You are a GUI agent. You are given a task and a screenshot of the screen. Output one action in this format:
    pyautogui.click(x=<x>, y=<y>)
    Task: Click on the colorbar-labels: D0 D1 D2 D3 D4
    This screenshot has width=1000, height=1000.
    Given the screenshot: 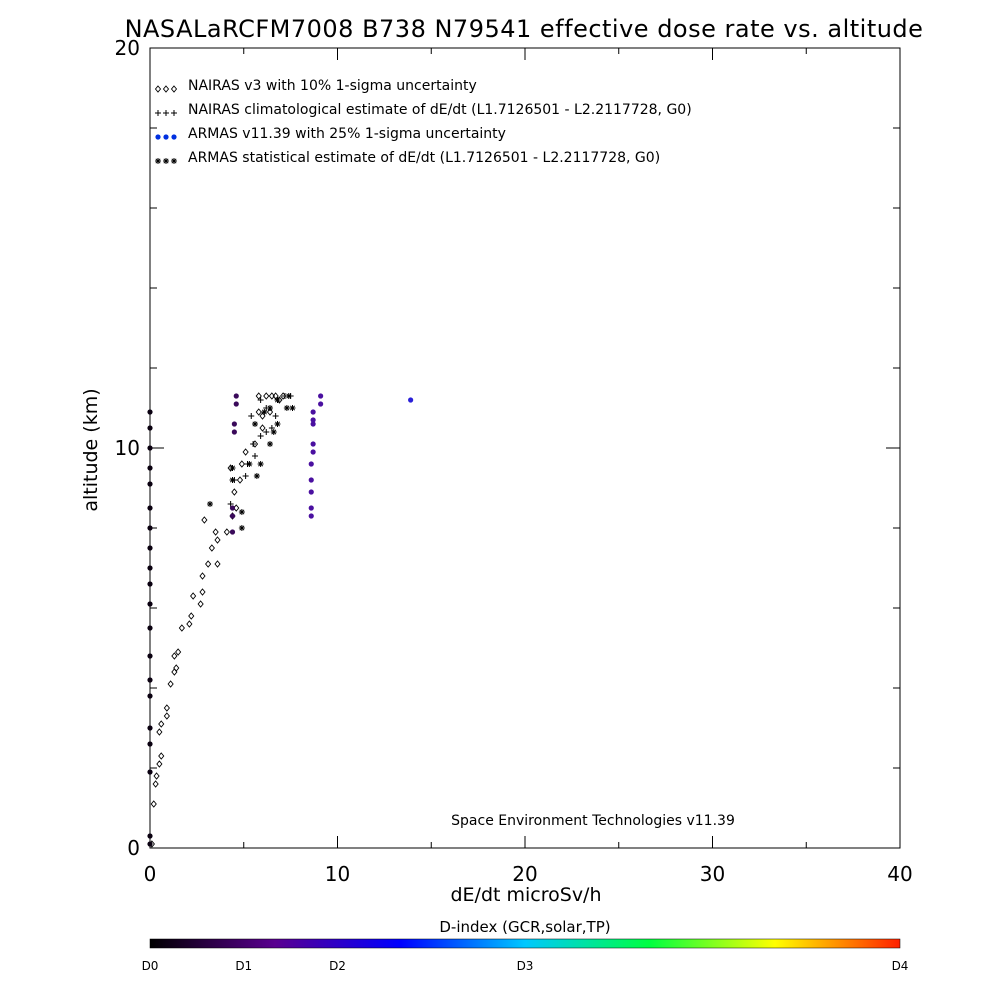 What is the action you would take?
    pyautogui.click(x=525, y=966)
    